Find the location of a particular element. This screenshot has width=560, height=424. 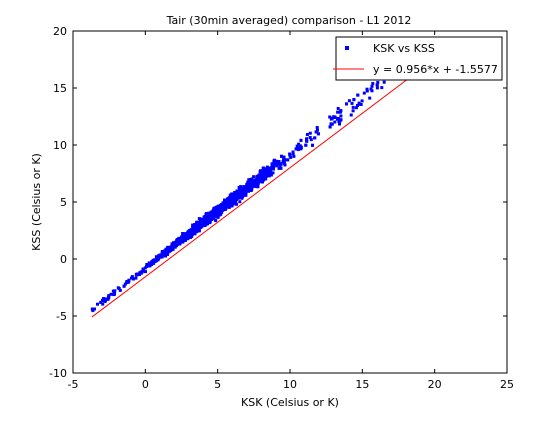

y-tick-label: -5 is located at coordinates (61, 316).